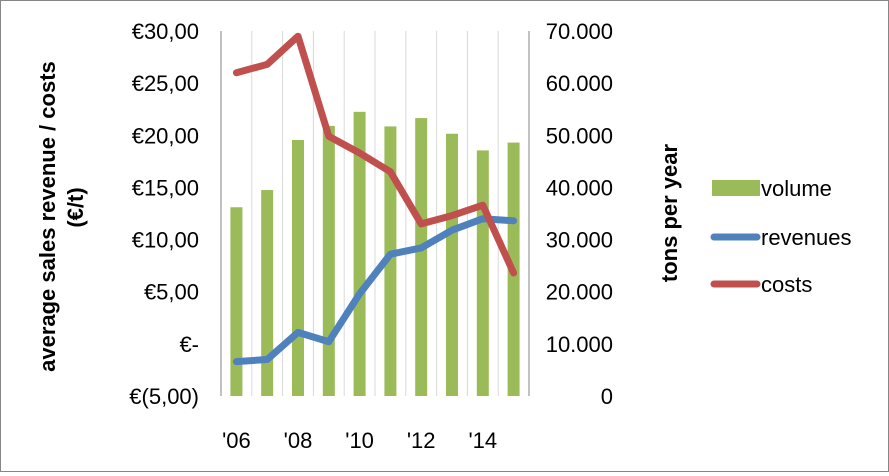 This screenshot has width=889, height=476. Describe the element at coordinates (786, 284) in the screenshot. I see `legend-costs-label: costs` at that location.